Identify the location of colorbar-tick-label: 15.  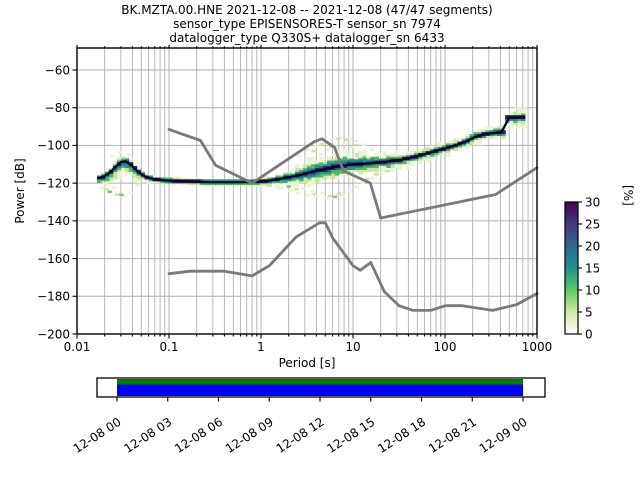
(592, 268).